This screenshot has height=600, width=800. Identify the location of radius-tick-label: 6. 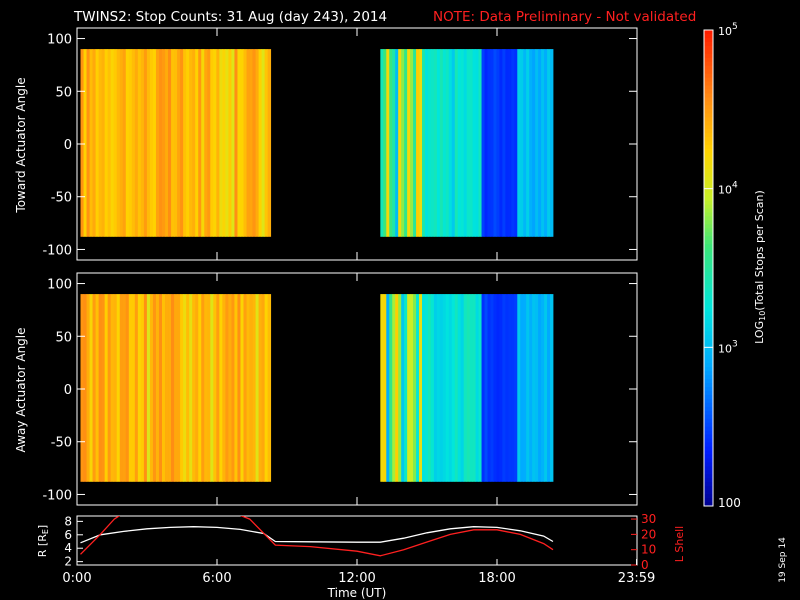
(68, 535).